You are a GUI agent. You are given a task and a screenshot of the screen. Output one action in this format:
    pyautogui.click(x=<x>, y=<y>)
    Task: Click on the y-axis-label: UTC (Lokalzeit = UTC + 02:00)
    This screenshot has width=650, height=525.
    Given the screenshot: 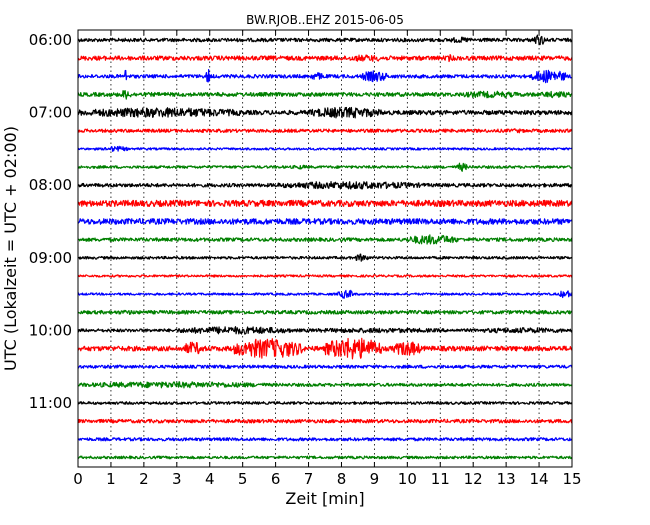 What is the action you would take?
    pyautogui.click(x=10, y=248)
    